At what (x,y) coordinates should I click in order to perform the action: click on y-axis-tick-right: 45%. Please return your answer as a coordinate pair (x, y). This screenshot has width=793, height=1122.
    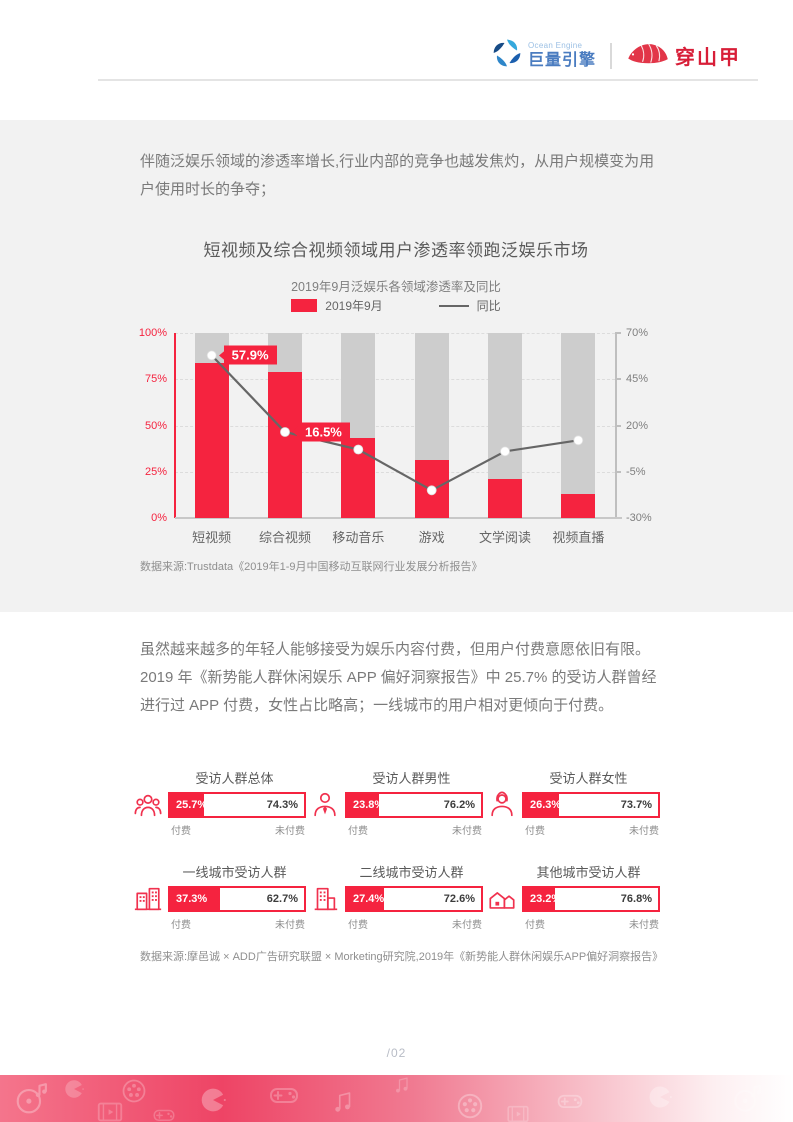
    Looking at the image, I should click on (637, 379).